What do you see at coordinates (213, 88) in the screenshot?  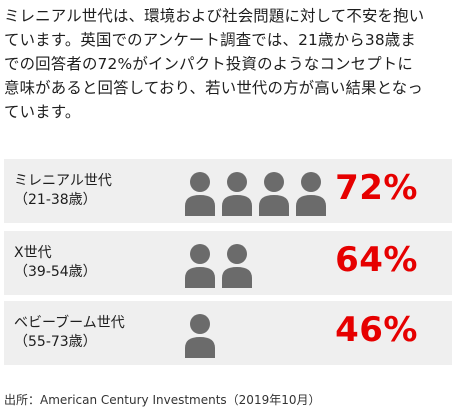 I see `intro-line: 意味があると回答しており、若い世代の方が高い結果となっ` at bounding box center [213, 88].